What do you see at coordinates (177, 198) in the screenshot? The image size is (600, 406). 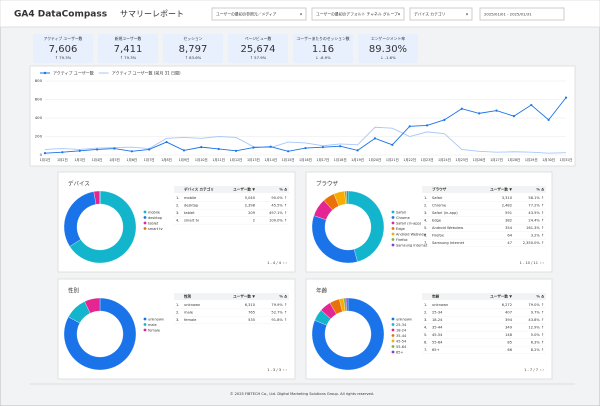 I see `row-rank: 1.` at bounding box center [177, 198].